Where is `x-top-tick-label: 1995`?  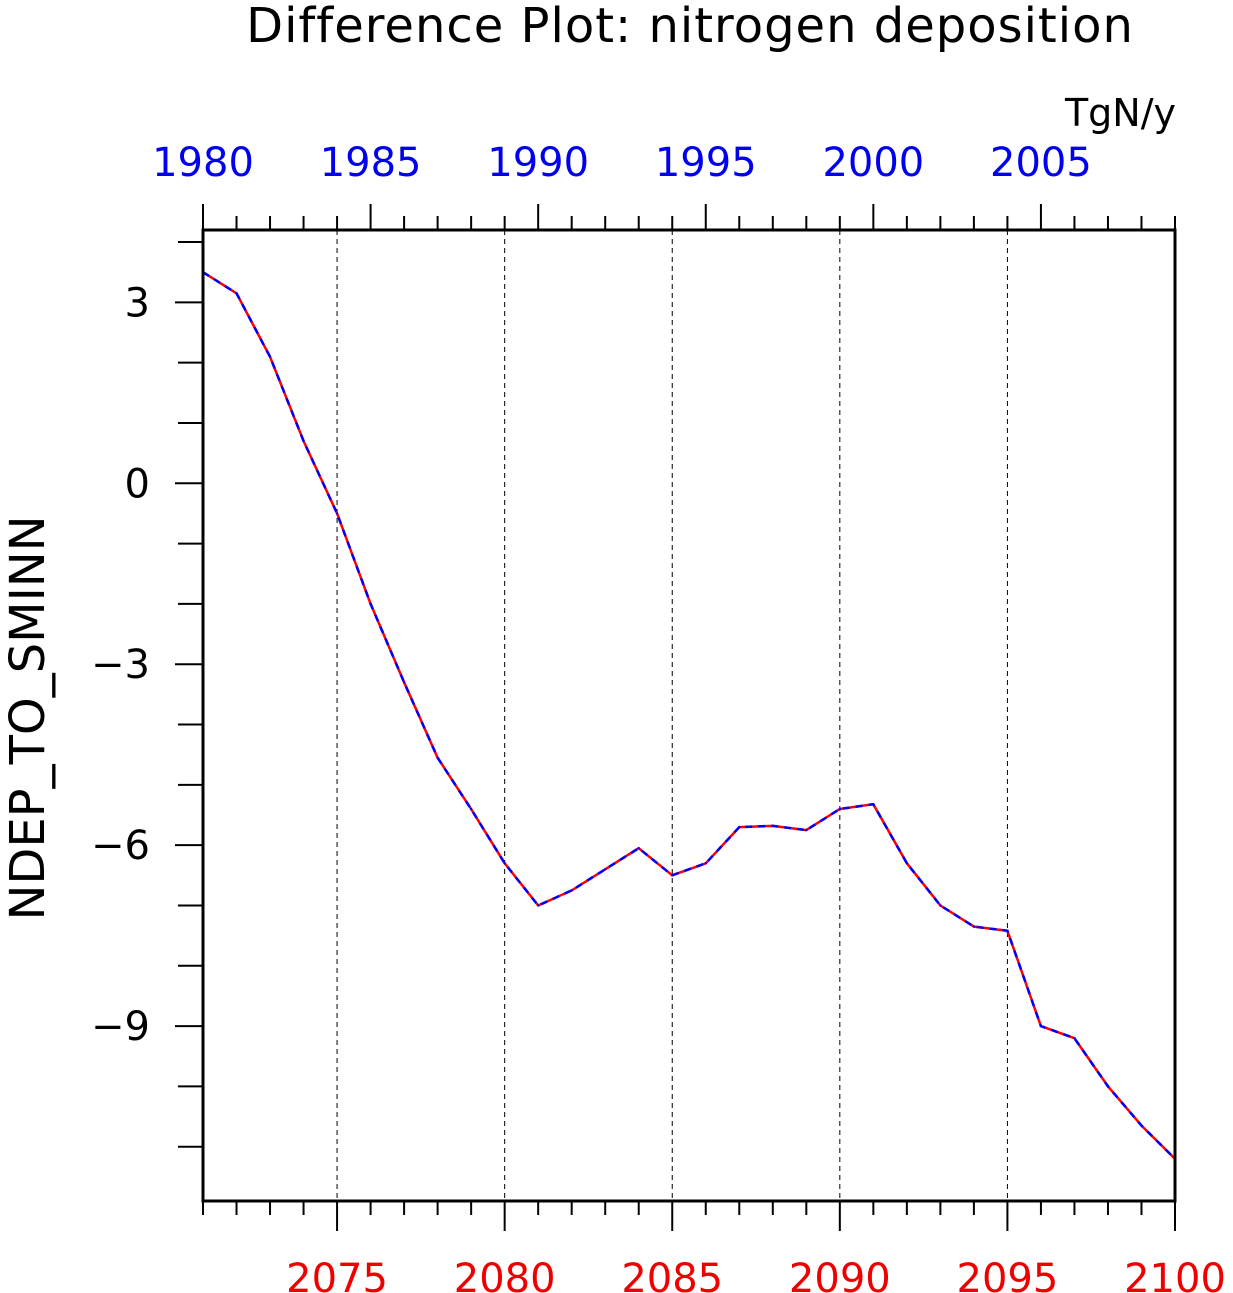
x-top-tick-label: 1995 is located at coordinates (706, 163).